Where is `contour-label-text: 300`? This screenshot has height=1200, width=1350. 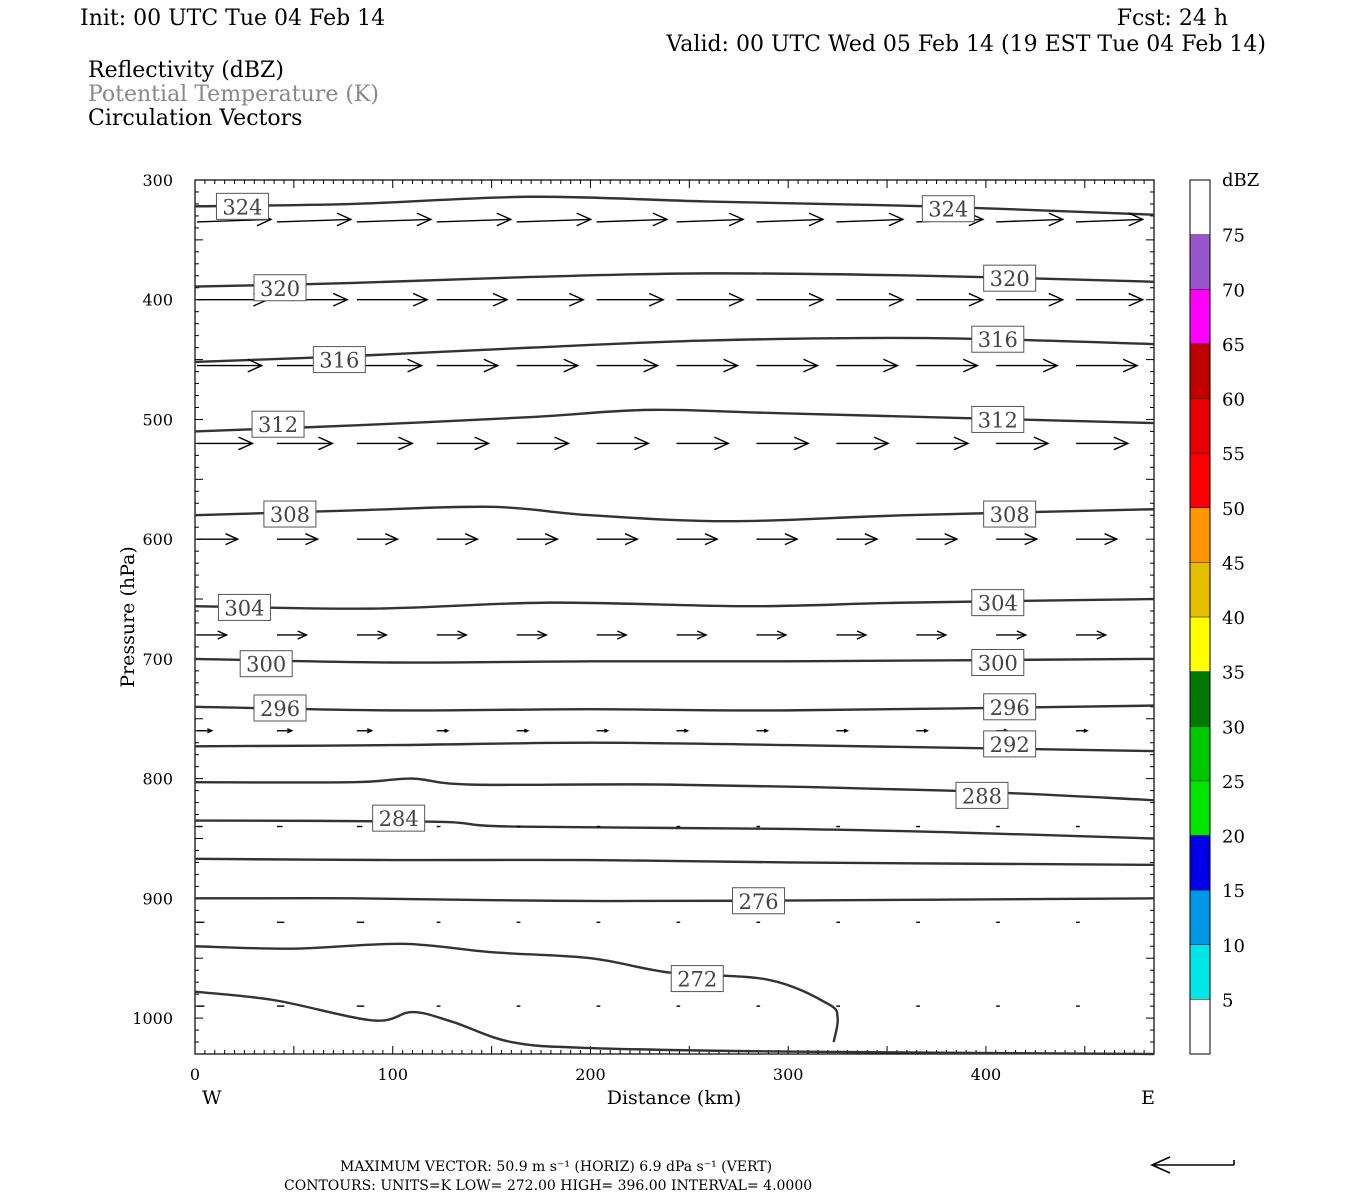 contour-label-text: 300 is located at coordinates (998, 663).